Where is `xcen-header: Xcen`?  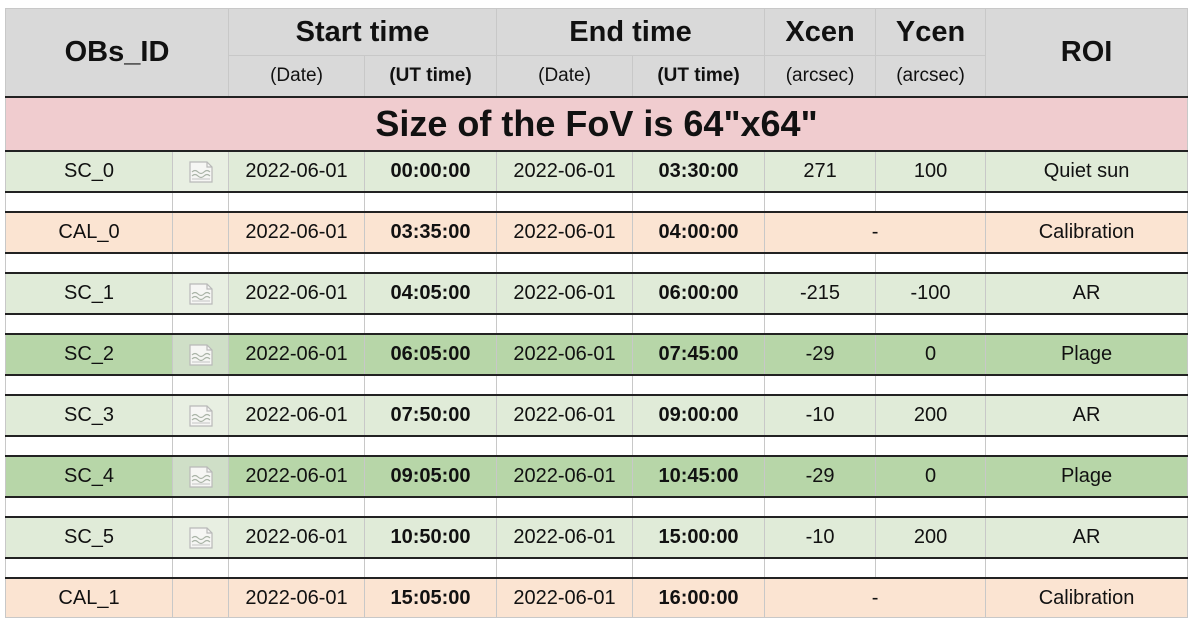 xcen-header: Xcen is located at coordinates (820, 32).